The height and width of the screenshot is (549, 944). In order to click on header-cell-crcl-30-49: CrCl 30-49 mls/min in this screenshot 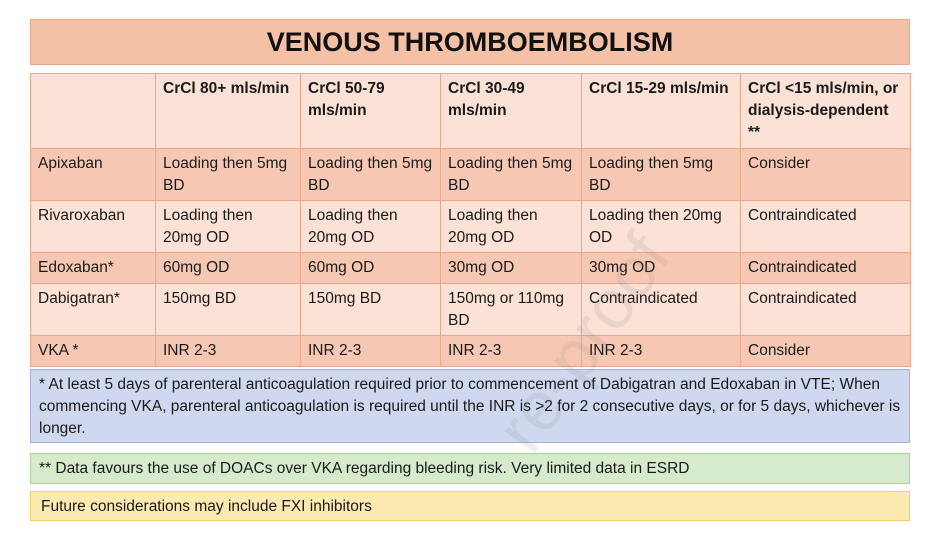, I will do `click(511, 111)`.